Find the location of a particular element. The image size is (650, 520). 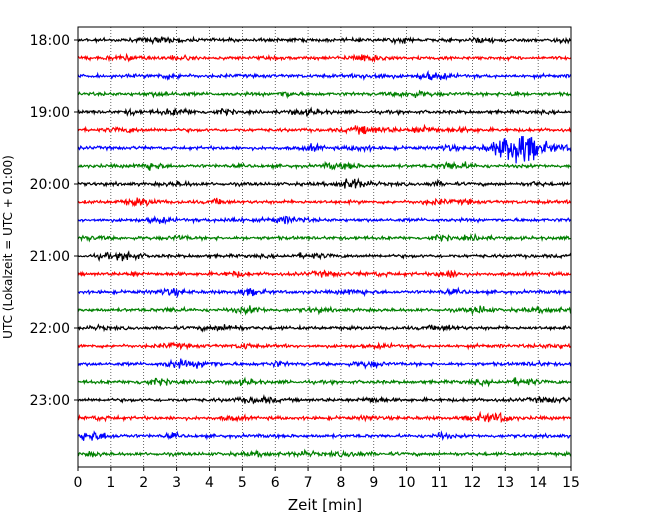

x-tick-label: 8 is located at coordinates (340, 483).